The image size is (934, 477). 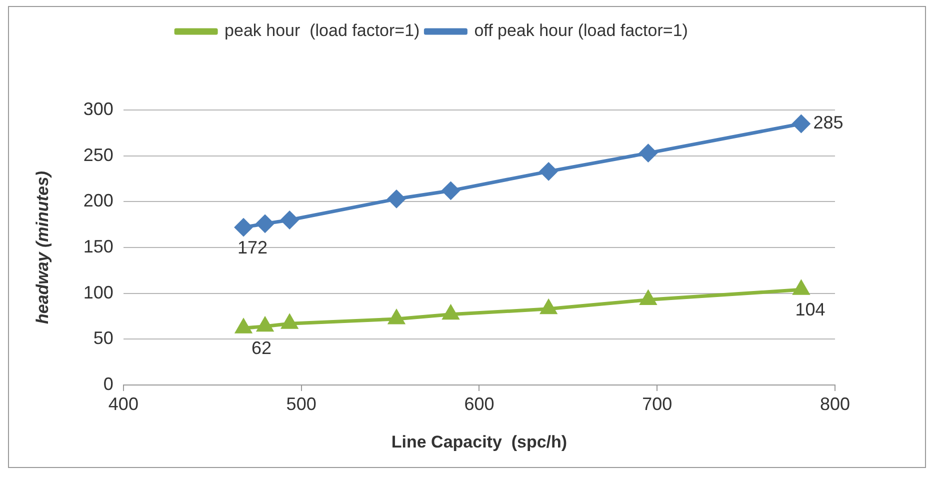 What do you see at coordinates (98, 246) in the screenshot?
I see `y-tick-label: 150` at bounding box center [98, 246].